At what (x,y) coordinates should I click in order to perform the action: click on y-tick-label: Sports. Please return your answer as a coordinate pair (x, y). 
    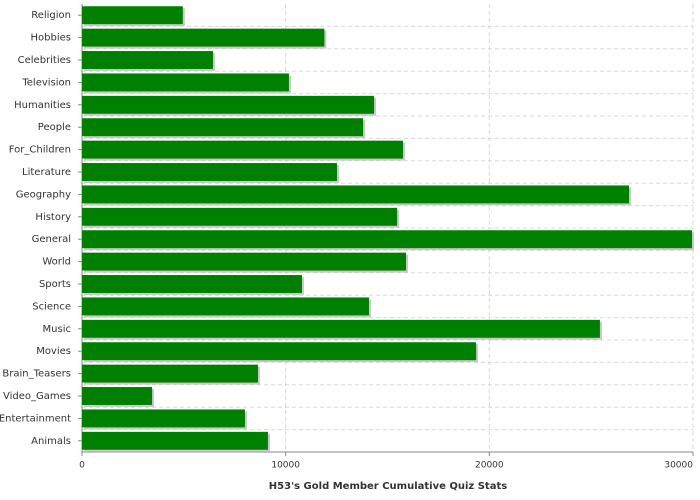
    Looking at the image, I should click on (55, 284).